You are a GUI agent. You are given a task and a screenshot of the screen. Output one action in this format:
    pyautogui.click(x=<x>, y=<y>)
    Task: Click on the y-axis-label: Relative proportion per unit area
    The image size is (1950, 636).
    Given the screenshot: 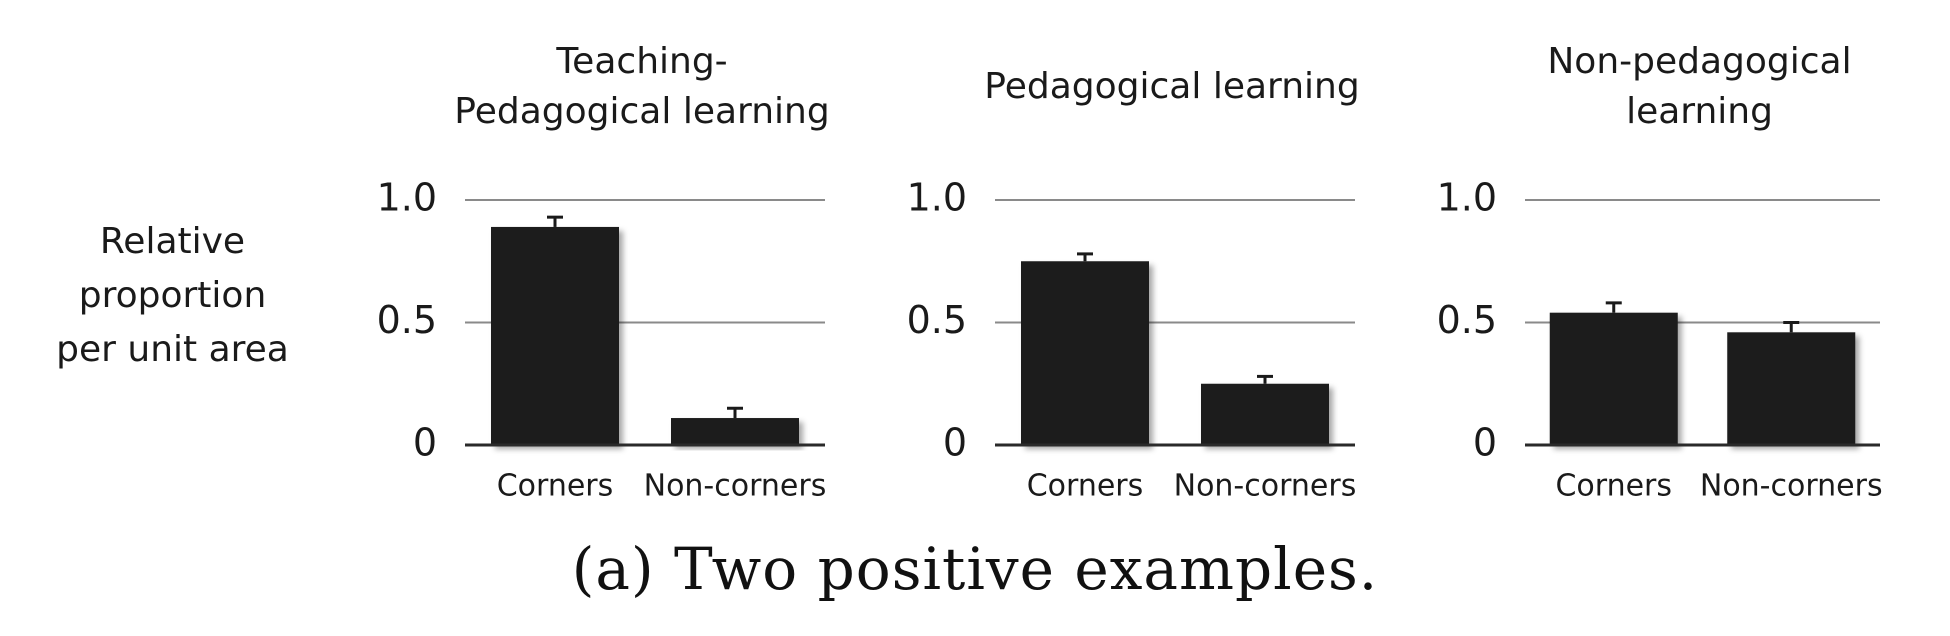 What is the action you would take?
    pyautogui.click(x=172, y=296)
    